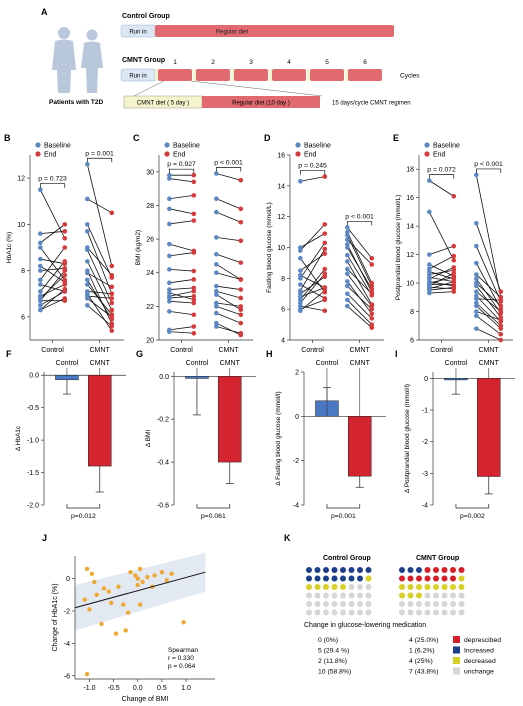 Image resolution: width=523 pixels, height=706 pixels. What do you see at coordinates (269, 354) in the screenshot?
I see `panel-h-letter: H` at bounding box center [269, 354].